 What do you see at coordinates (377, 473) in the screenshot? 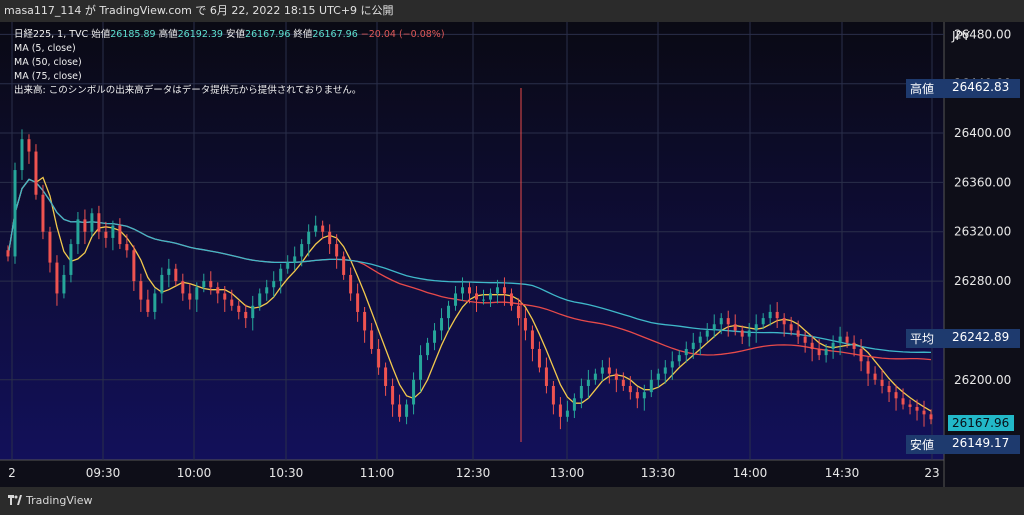
I see `x-tick-label: 11:00` at bounding box center [377, 473].